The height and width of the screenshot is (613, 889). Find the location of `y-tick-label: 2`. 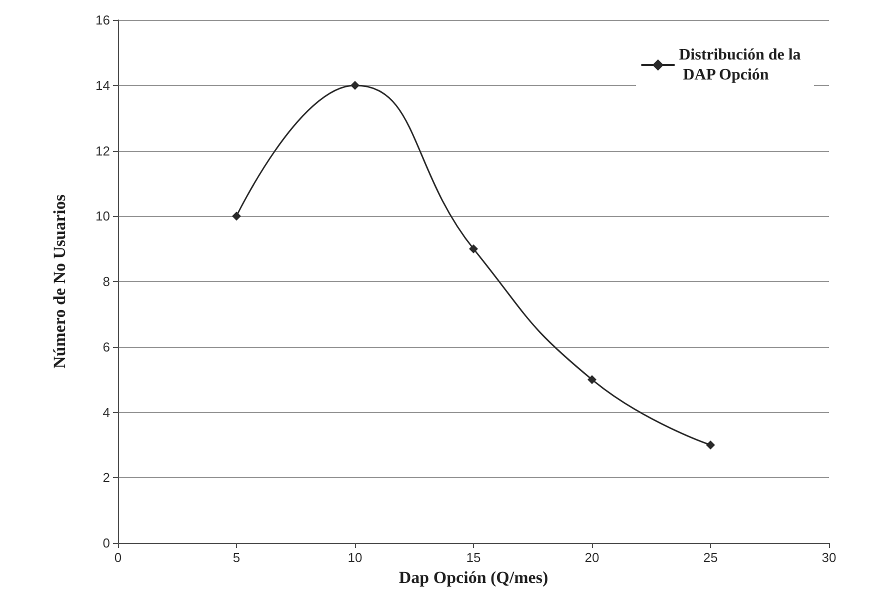

y-tick-label: 2 is located at coordinates (106, 478).